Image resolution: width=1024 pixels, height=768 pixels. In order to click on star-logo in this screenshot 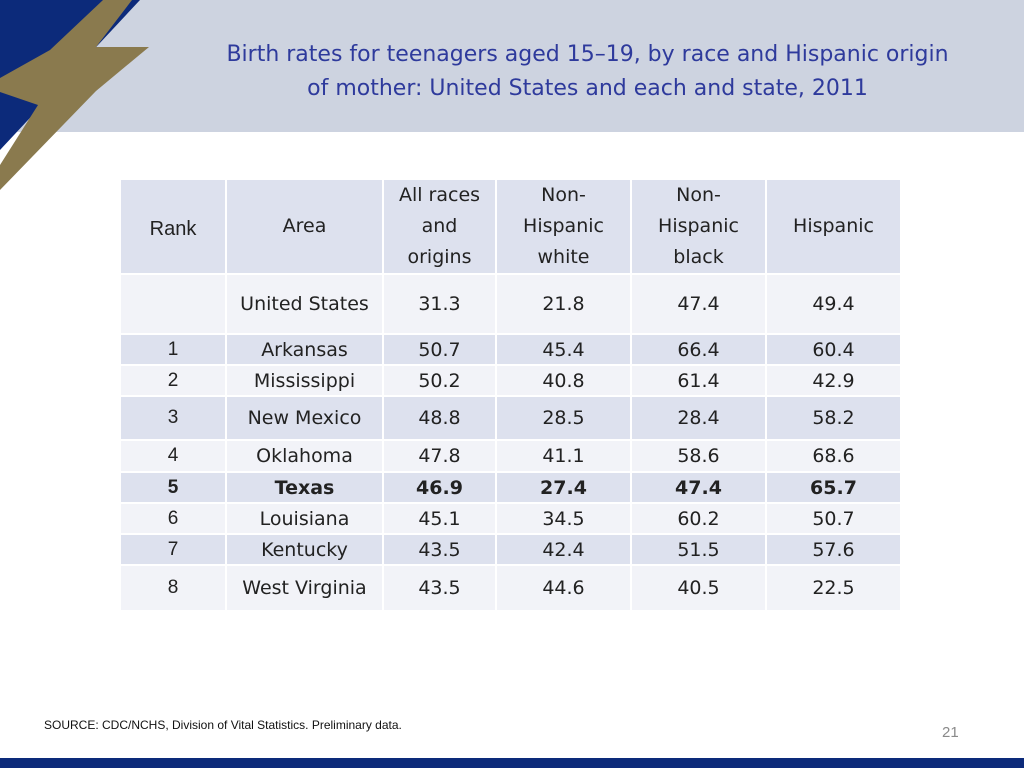, I will do `click(74, 95)`.